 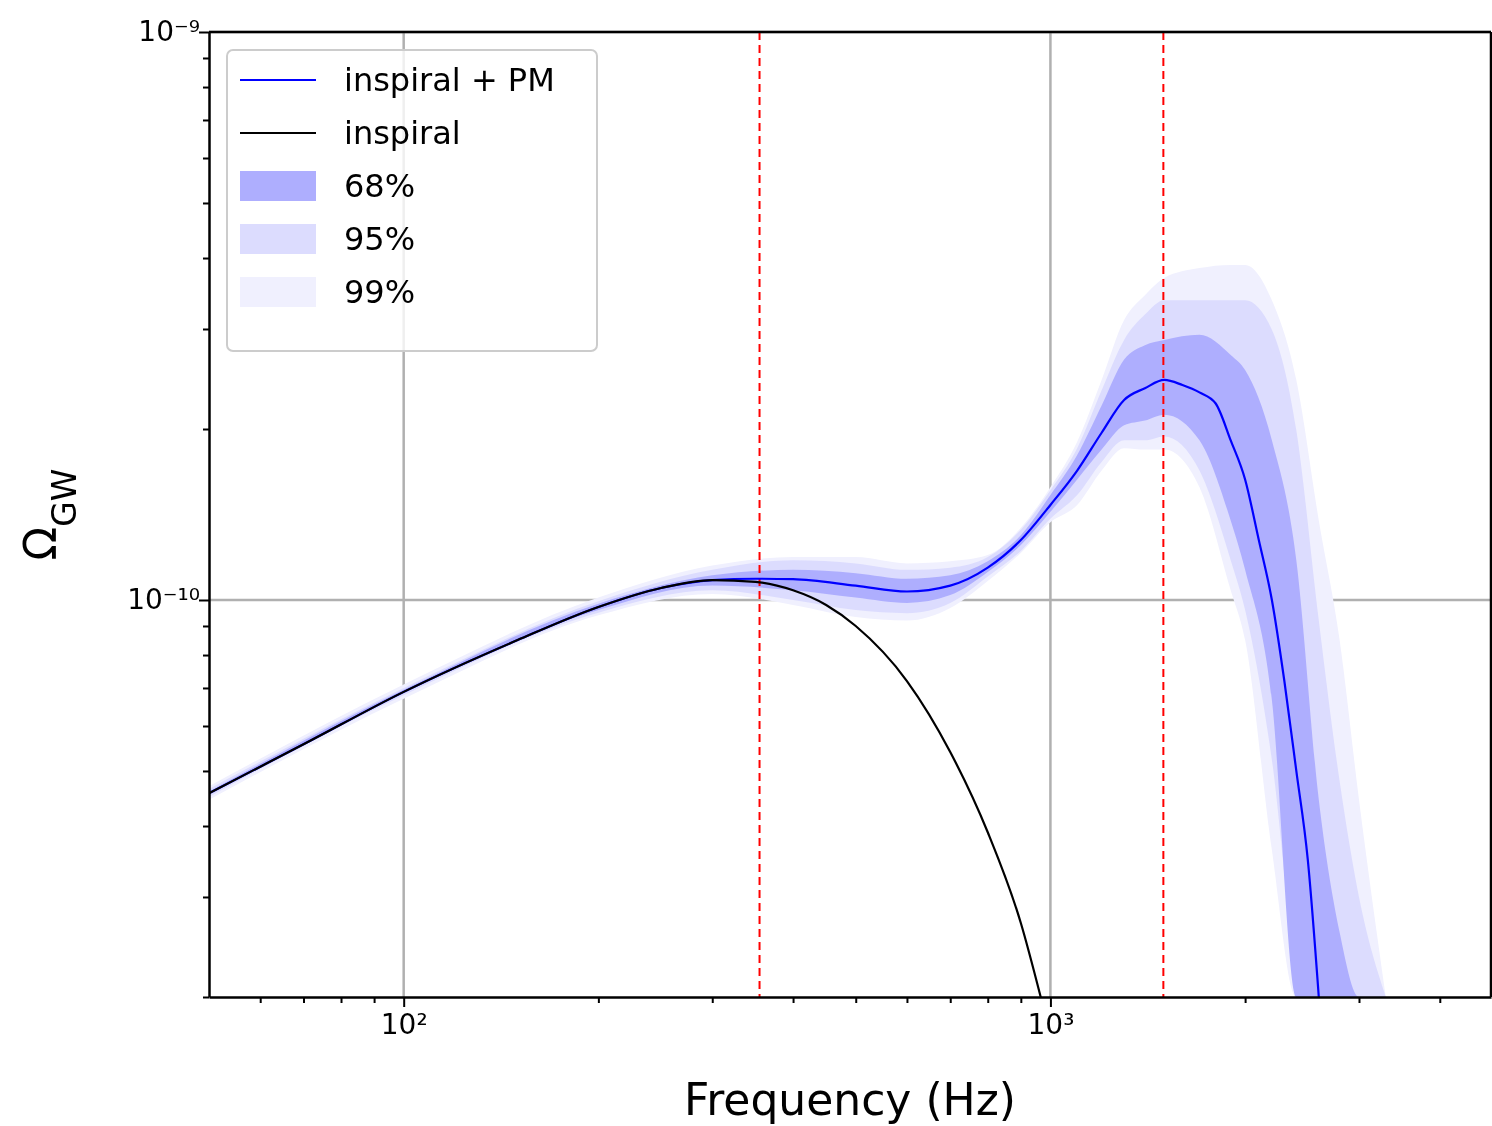 What do you see at coordinates (1051, 1024) in the screenshot?
I see `x-tick-label: 10³` at bounding box center [1051, 1024].